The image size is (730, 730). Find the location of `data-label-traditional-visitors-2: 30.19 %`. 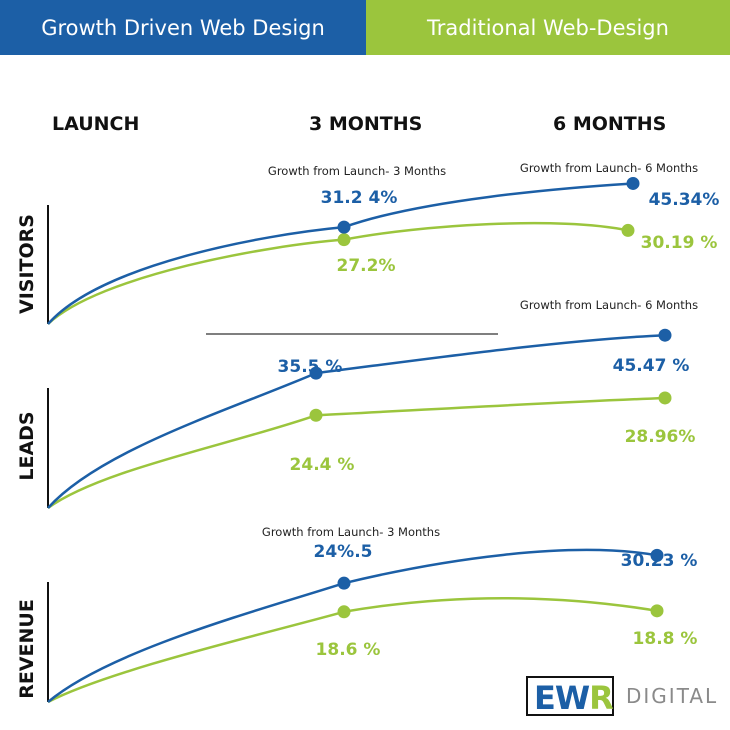

data-label-traditional-visitors-2: 30.19 % is located at coordinates (679, 243).